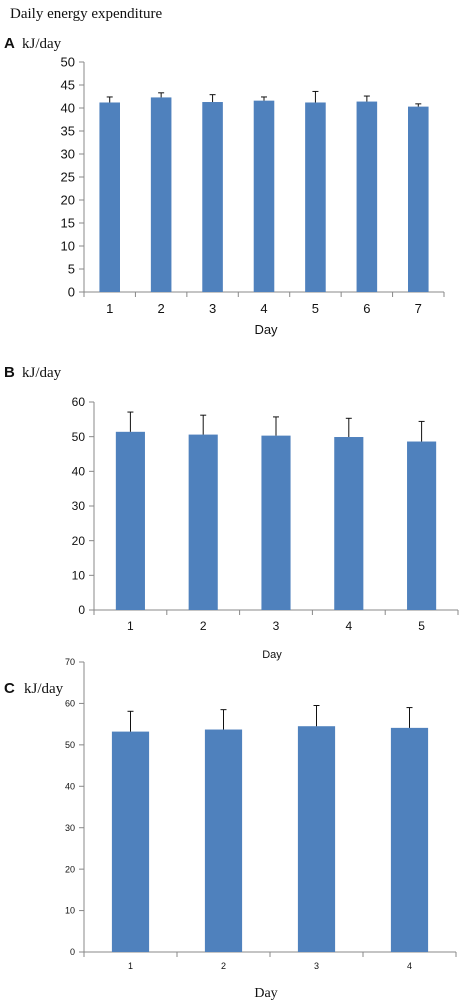 The width and height of the screenshot is (466, 1003). Describe the element at coordinates (9, 43) in the screenshot. I see `panel-a-letter: A` at that location.